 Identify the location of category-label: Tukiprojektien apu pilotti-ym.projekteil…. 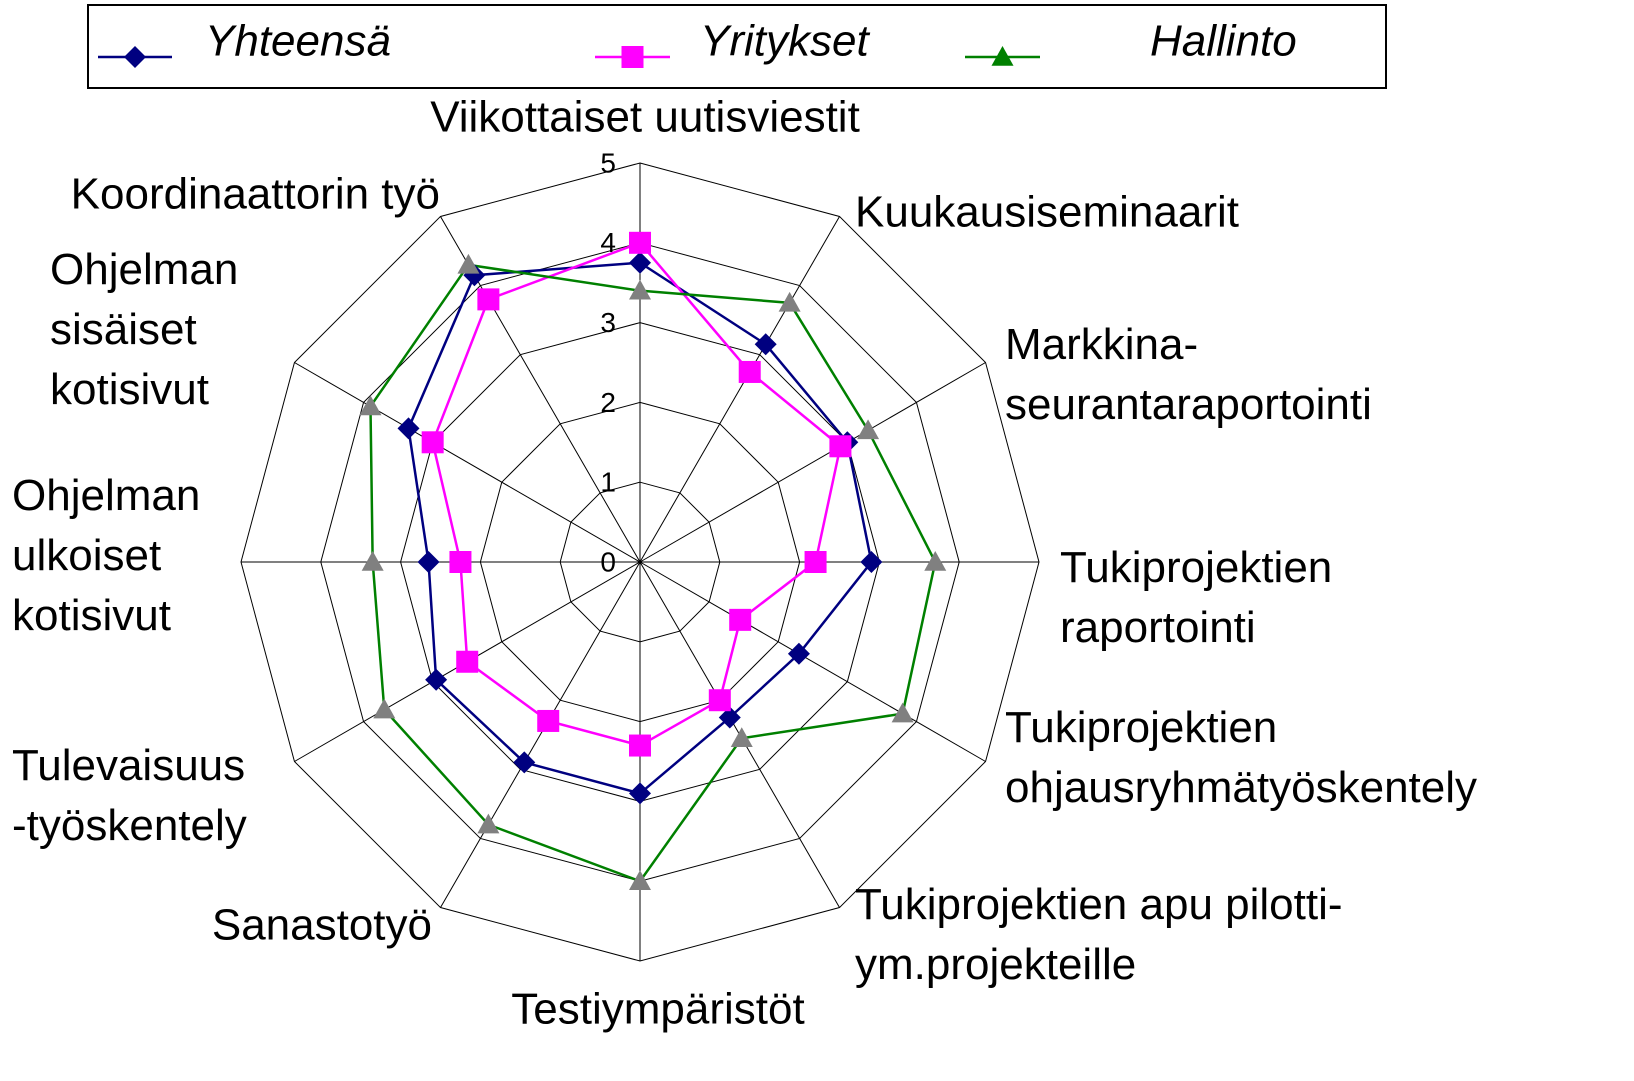
(1099, 934).